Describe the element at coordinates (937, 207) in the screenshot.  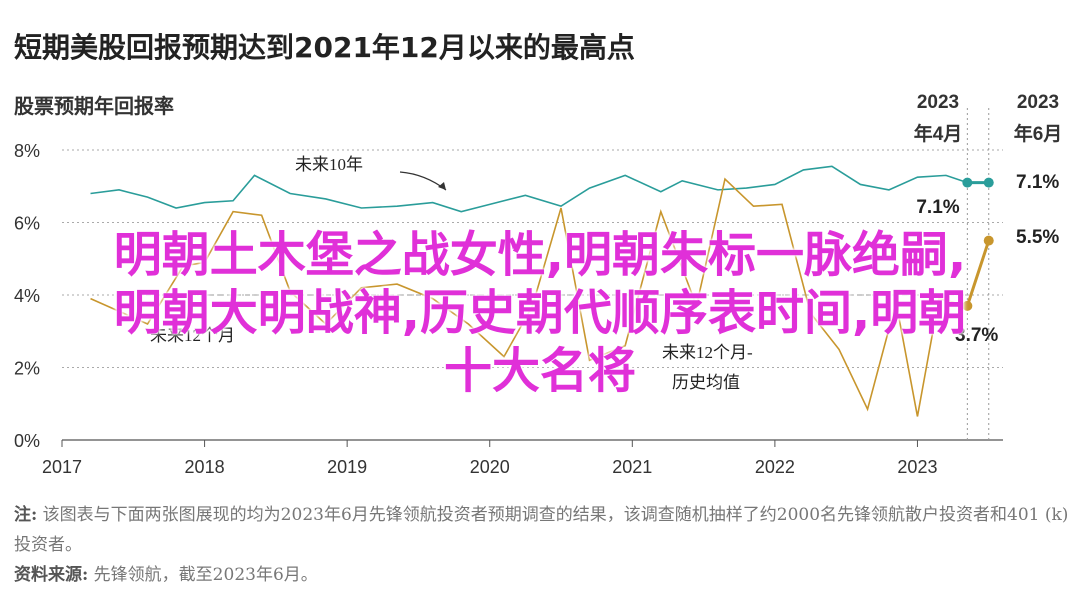
I see `end-label-10yr-apr: 7.1%` at that location.